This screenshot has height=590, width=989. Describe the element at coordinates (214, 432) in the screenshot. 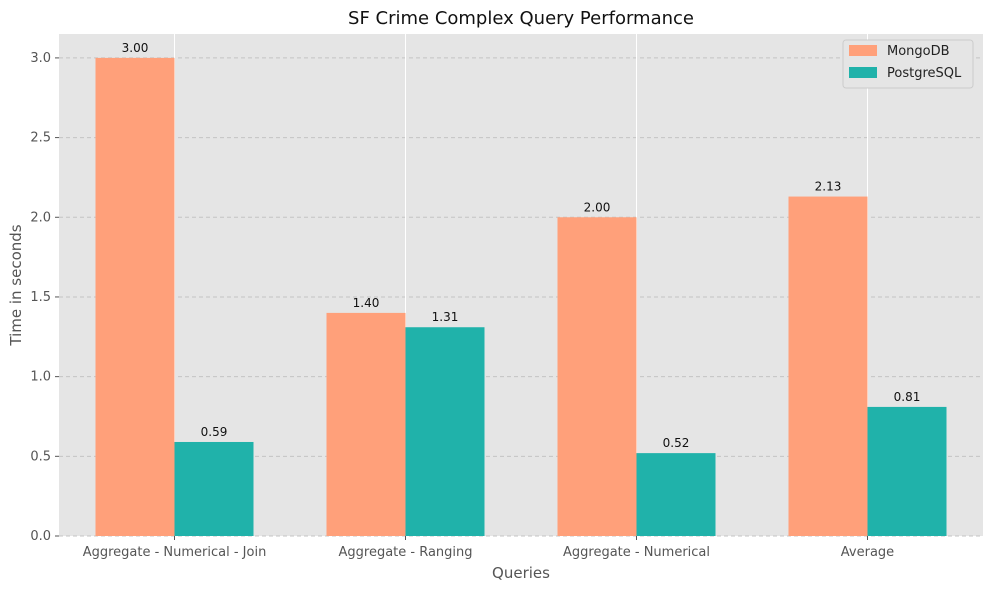

I see `data-label-postgresql-0: 0.59` at that location.